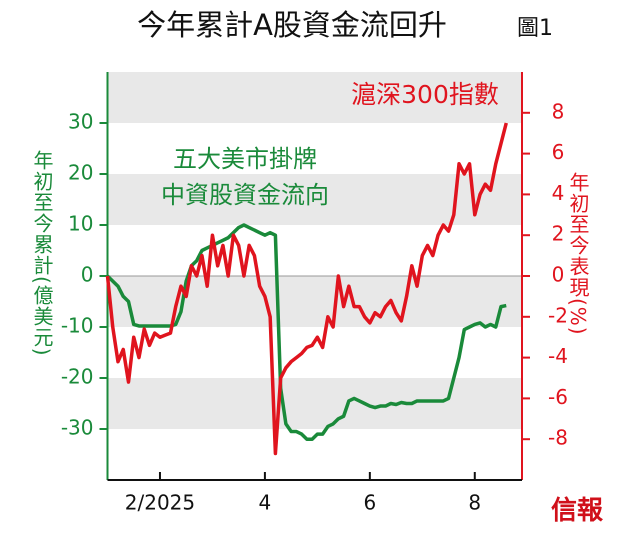  Describe the element at coordinates (245, 159) in the screenshot. I see `series-label: 五大美市掛牌` at that location.